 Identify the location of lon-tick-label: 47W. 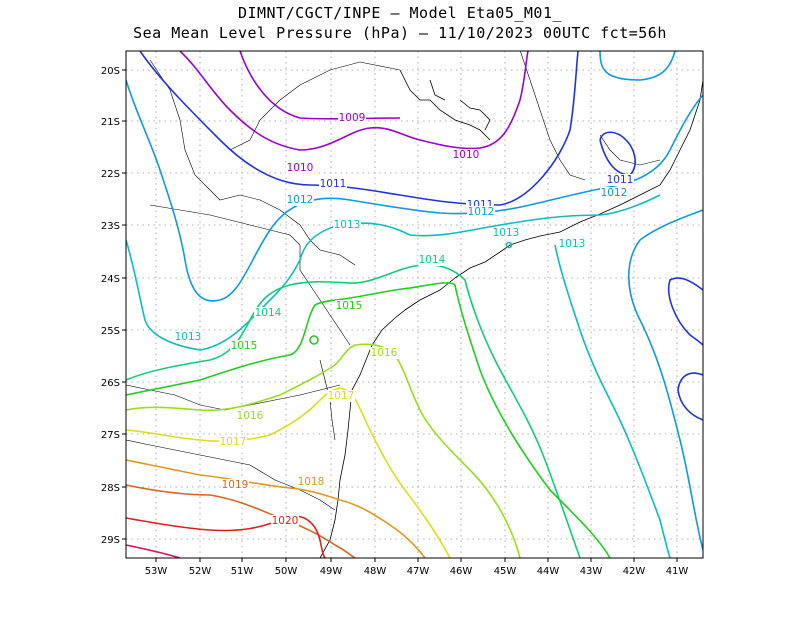
(418, 571).